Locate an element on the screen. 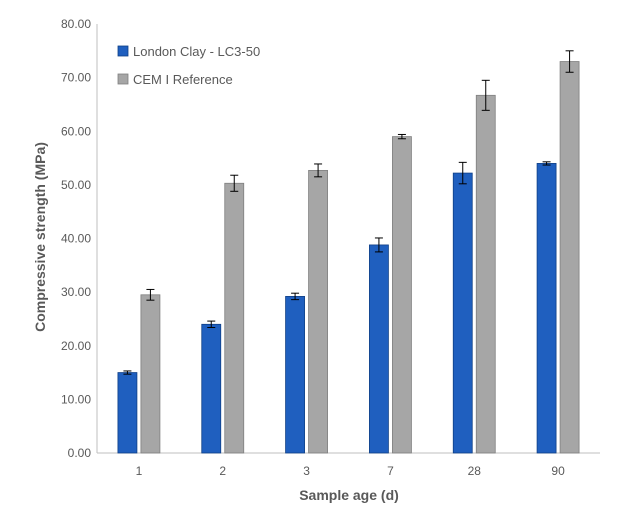  y-tick-label: 70.00 is located at coordinates (76, 78).